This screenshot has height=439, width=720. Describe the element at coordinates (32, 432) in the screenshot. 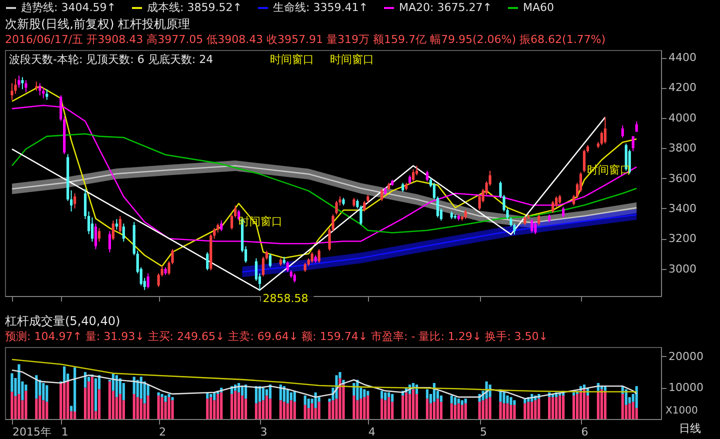

I see `x-tick-label: 2015年` at that location.